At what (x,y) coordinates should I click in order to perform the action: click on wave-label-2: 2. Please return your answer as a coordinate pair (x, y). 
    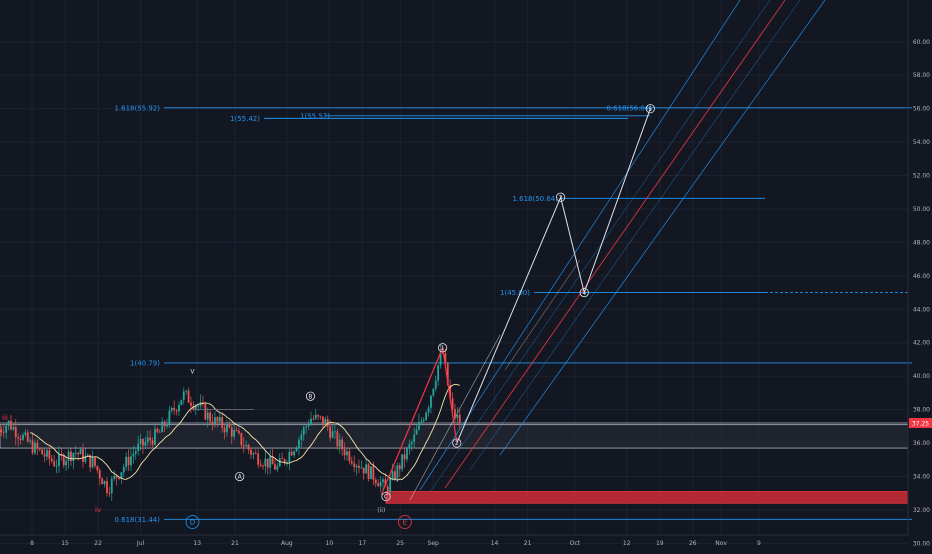
    Looking at the image, I should click on (457, 443).